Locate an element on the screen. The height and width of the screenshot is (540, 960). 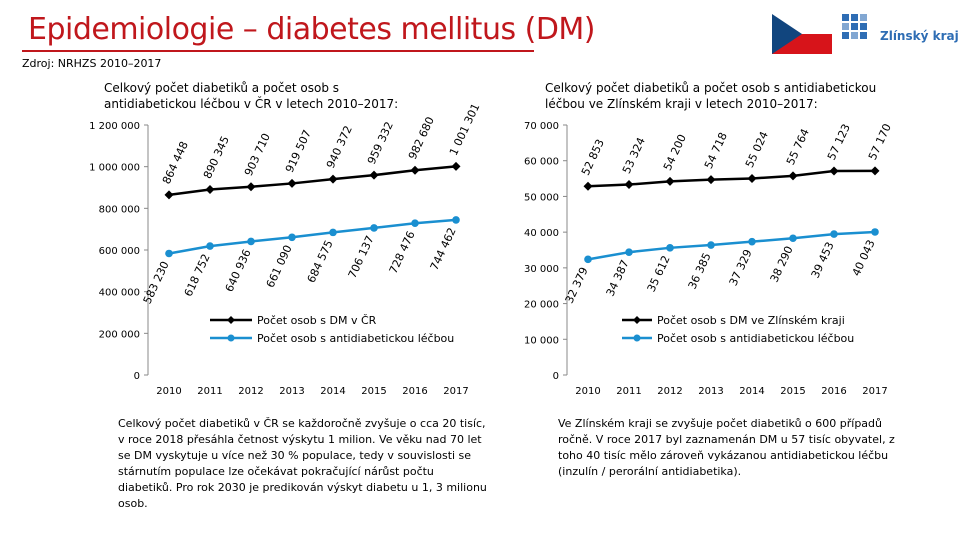
data-label: 903 710 is located at coordinates (257, 154).